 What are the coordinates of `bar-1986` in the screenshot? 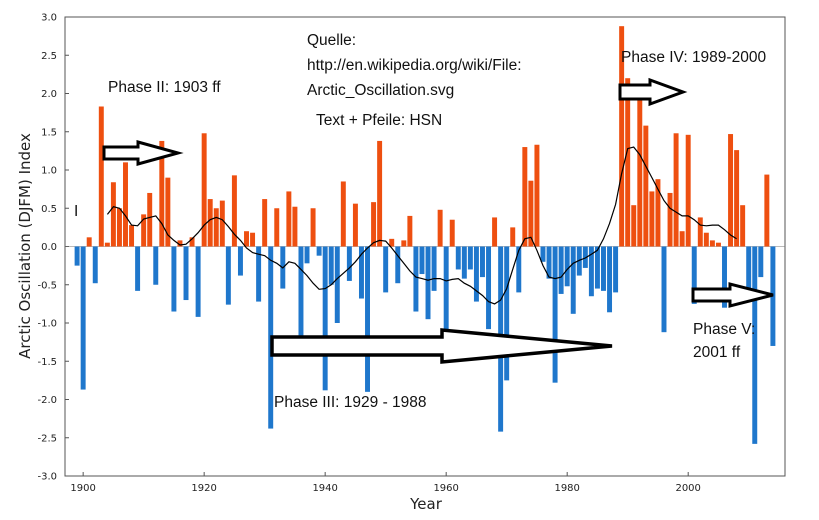 It's located at (603, 268).